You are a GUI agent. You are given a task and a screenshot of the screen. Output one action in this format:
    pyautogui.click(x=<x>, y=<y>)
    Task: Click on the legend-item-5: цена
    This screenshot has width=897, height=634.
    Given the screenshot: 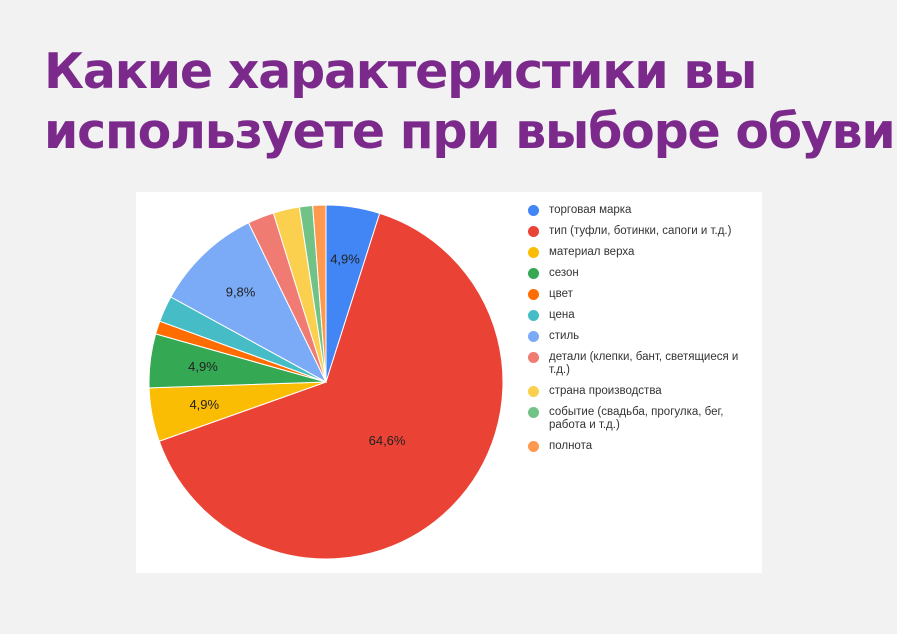 What is the action you would take?
    pyautogui.click(x=640, y=315)
    